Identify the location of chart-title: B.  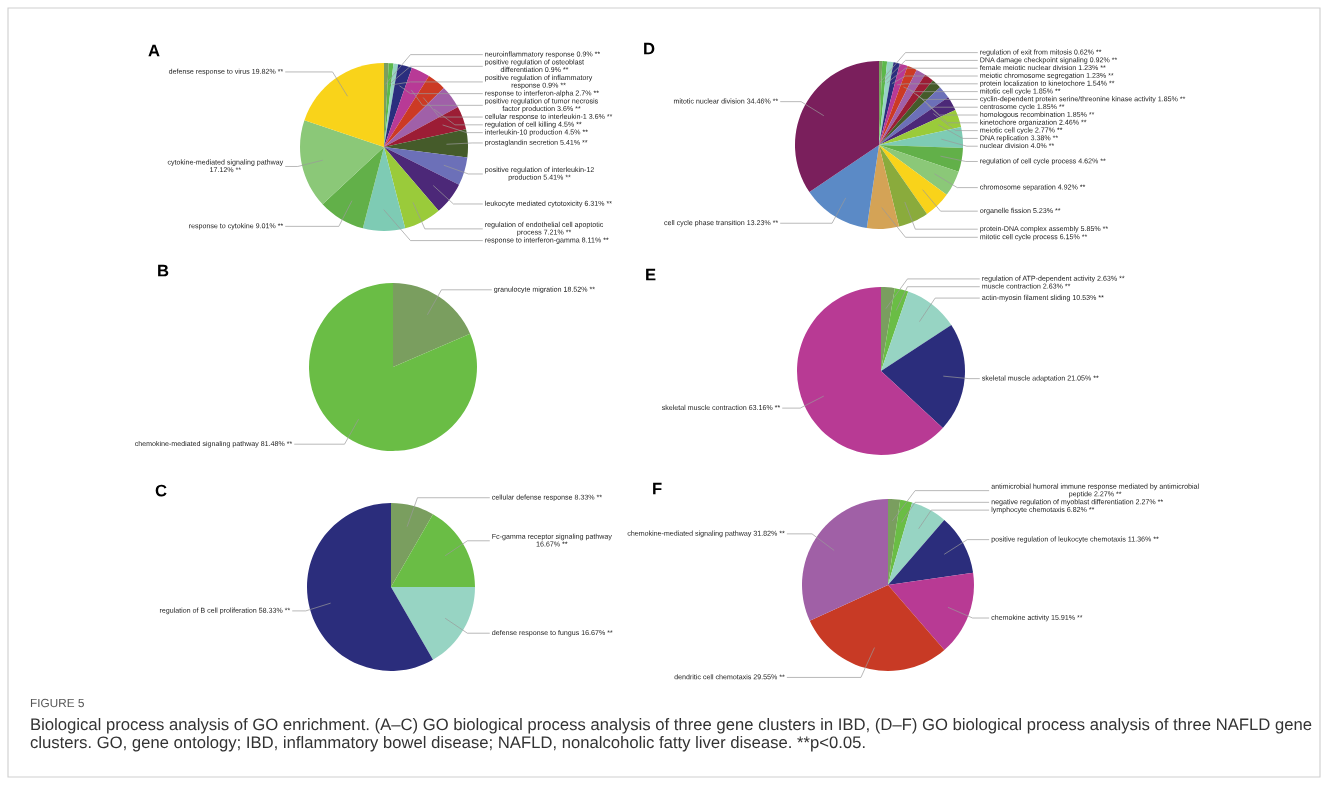
(163, 270).